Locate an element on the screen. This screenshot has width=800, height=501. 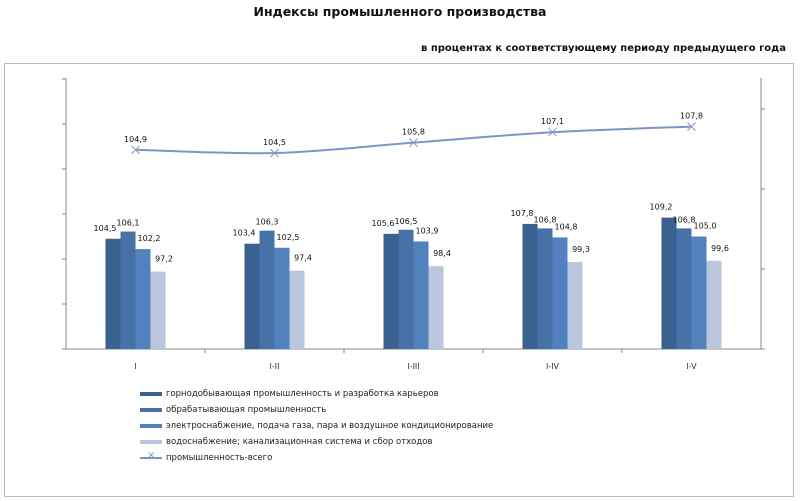
legend-x-marker-icon: × is located at coordinates (151, 455).